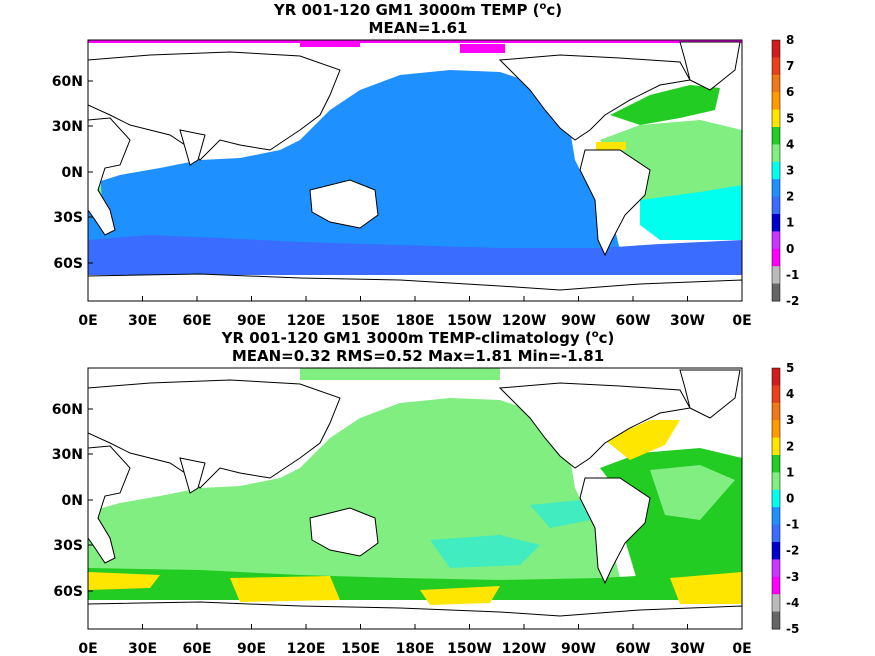 Image resolution: width=875 pixels, height=656 pixels. Describe the element at coordinates (306, 321) in the screenshot. I see `x-tick-label: 120E` at that location.